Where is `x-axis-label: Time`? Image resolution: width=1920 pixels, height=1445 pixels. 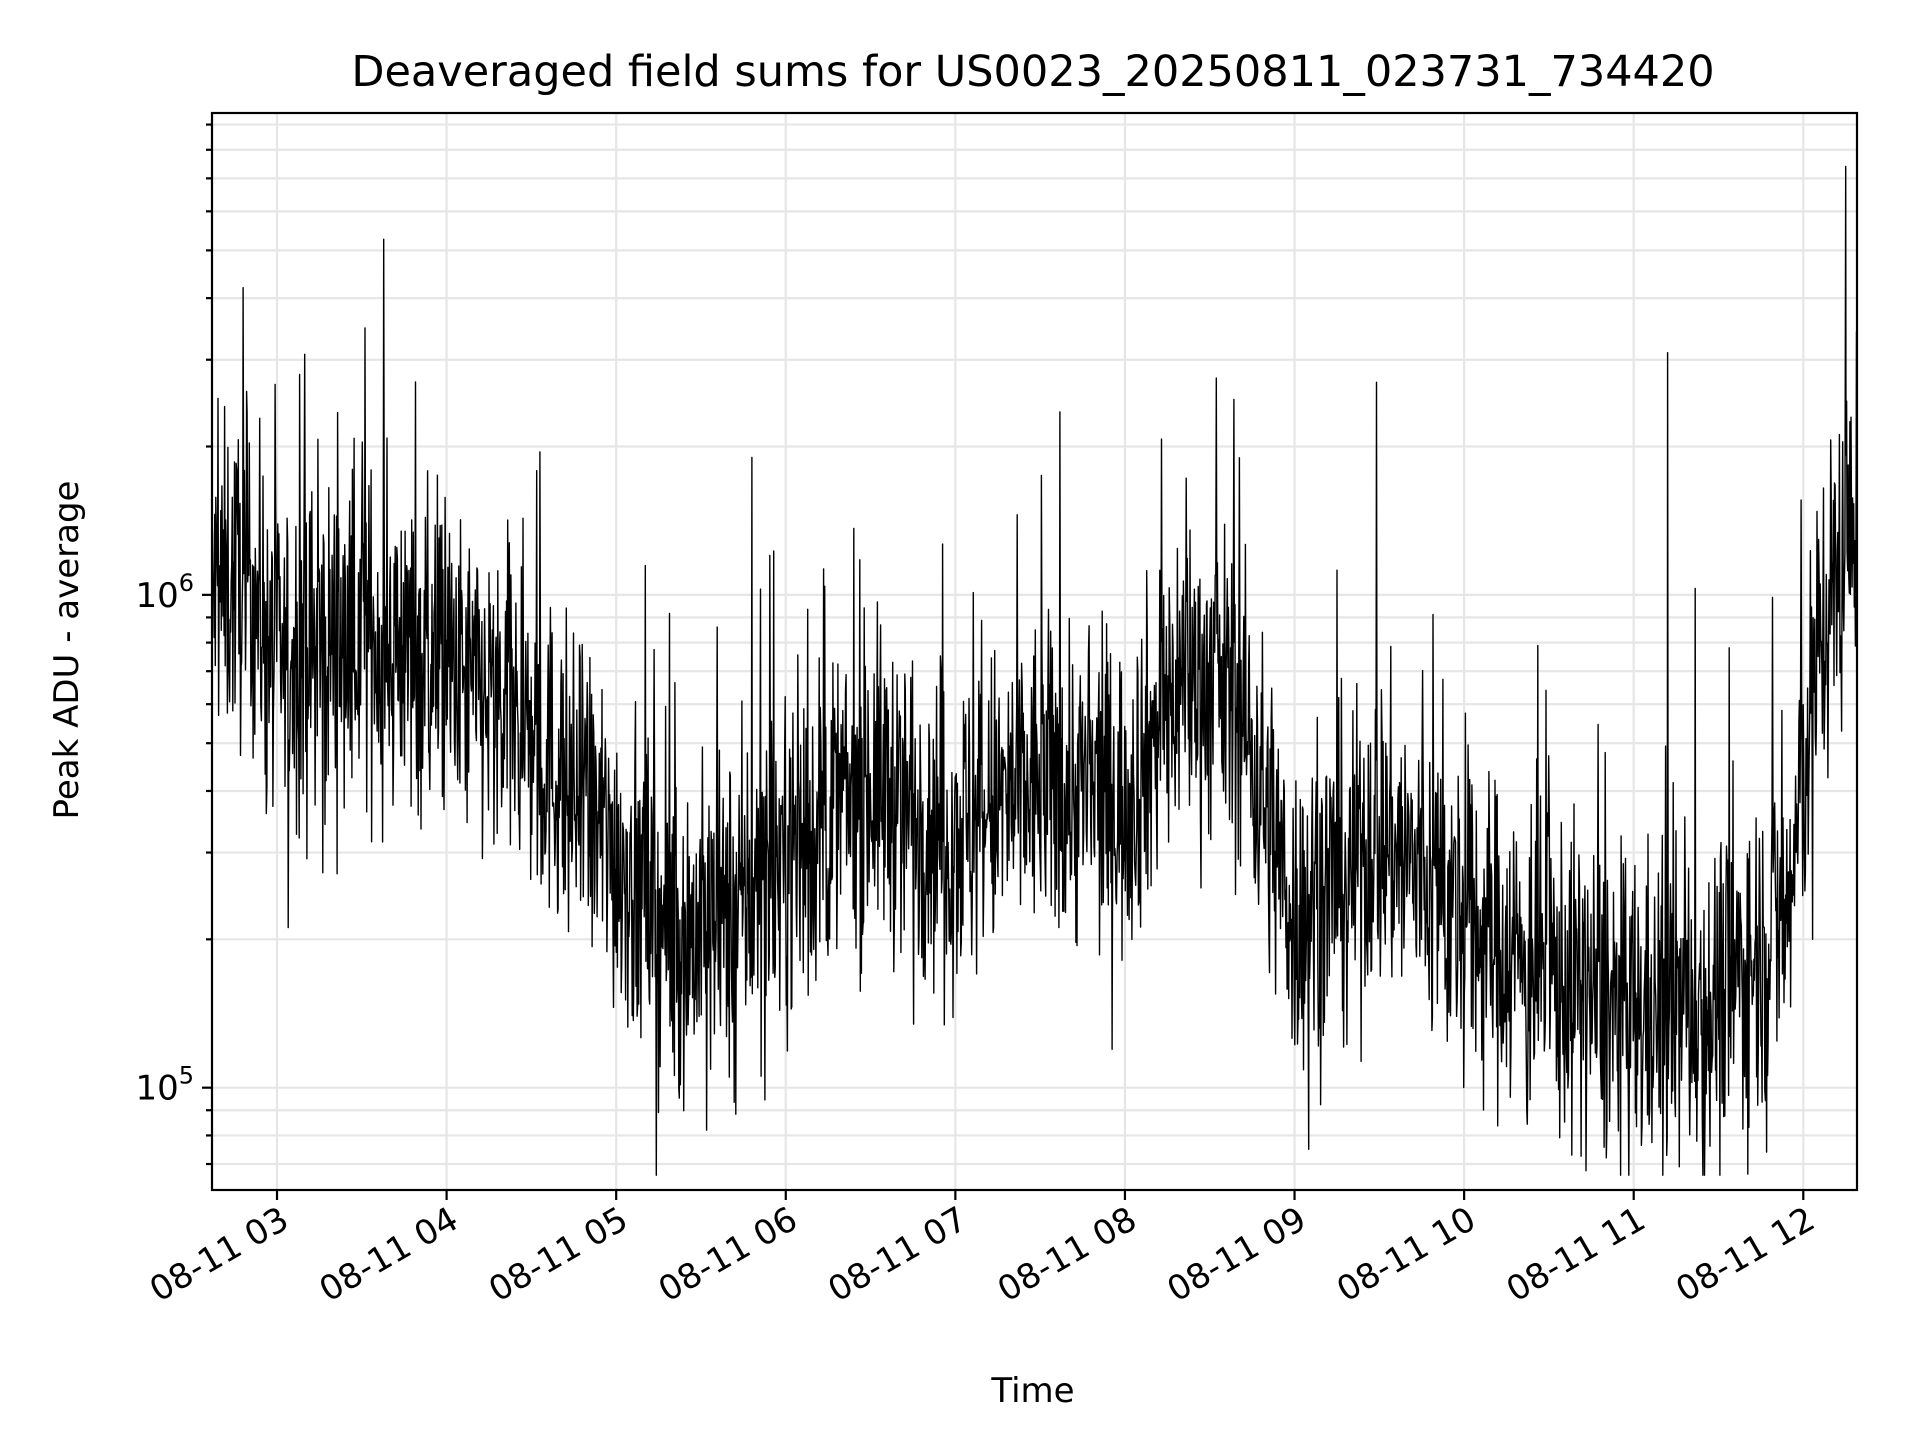 x-axis-label: Time is located at coordinates (1032, 1391).